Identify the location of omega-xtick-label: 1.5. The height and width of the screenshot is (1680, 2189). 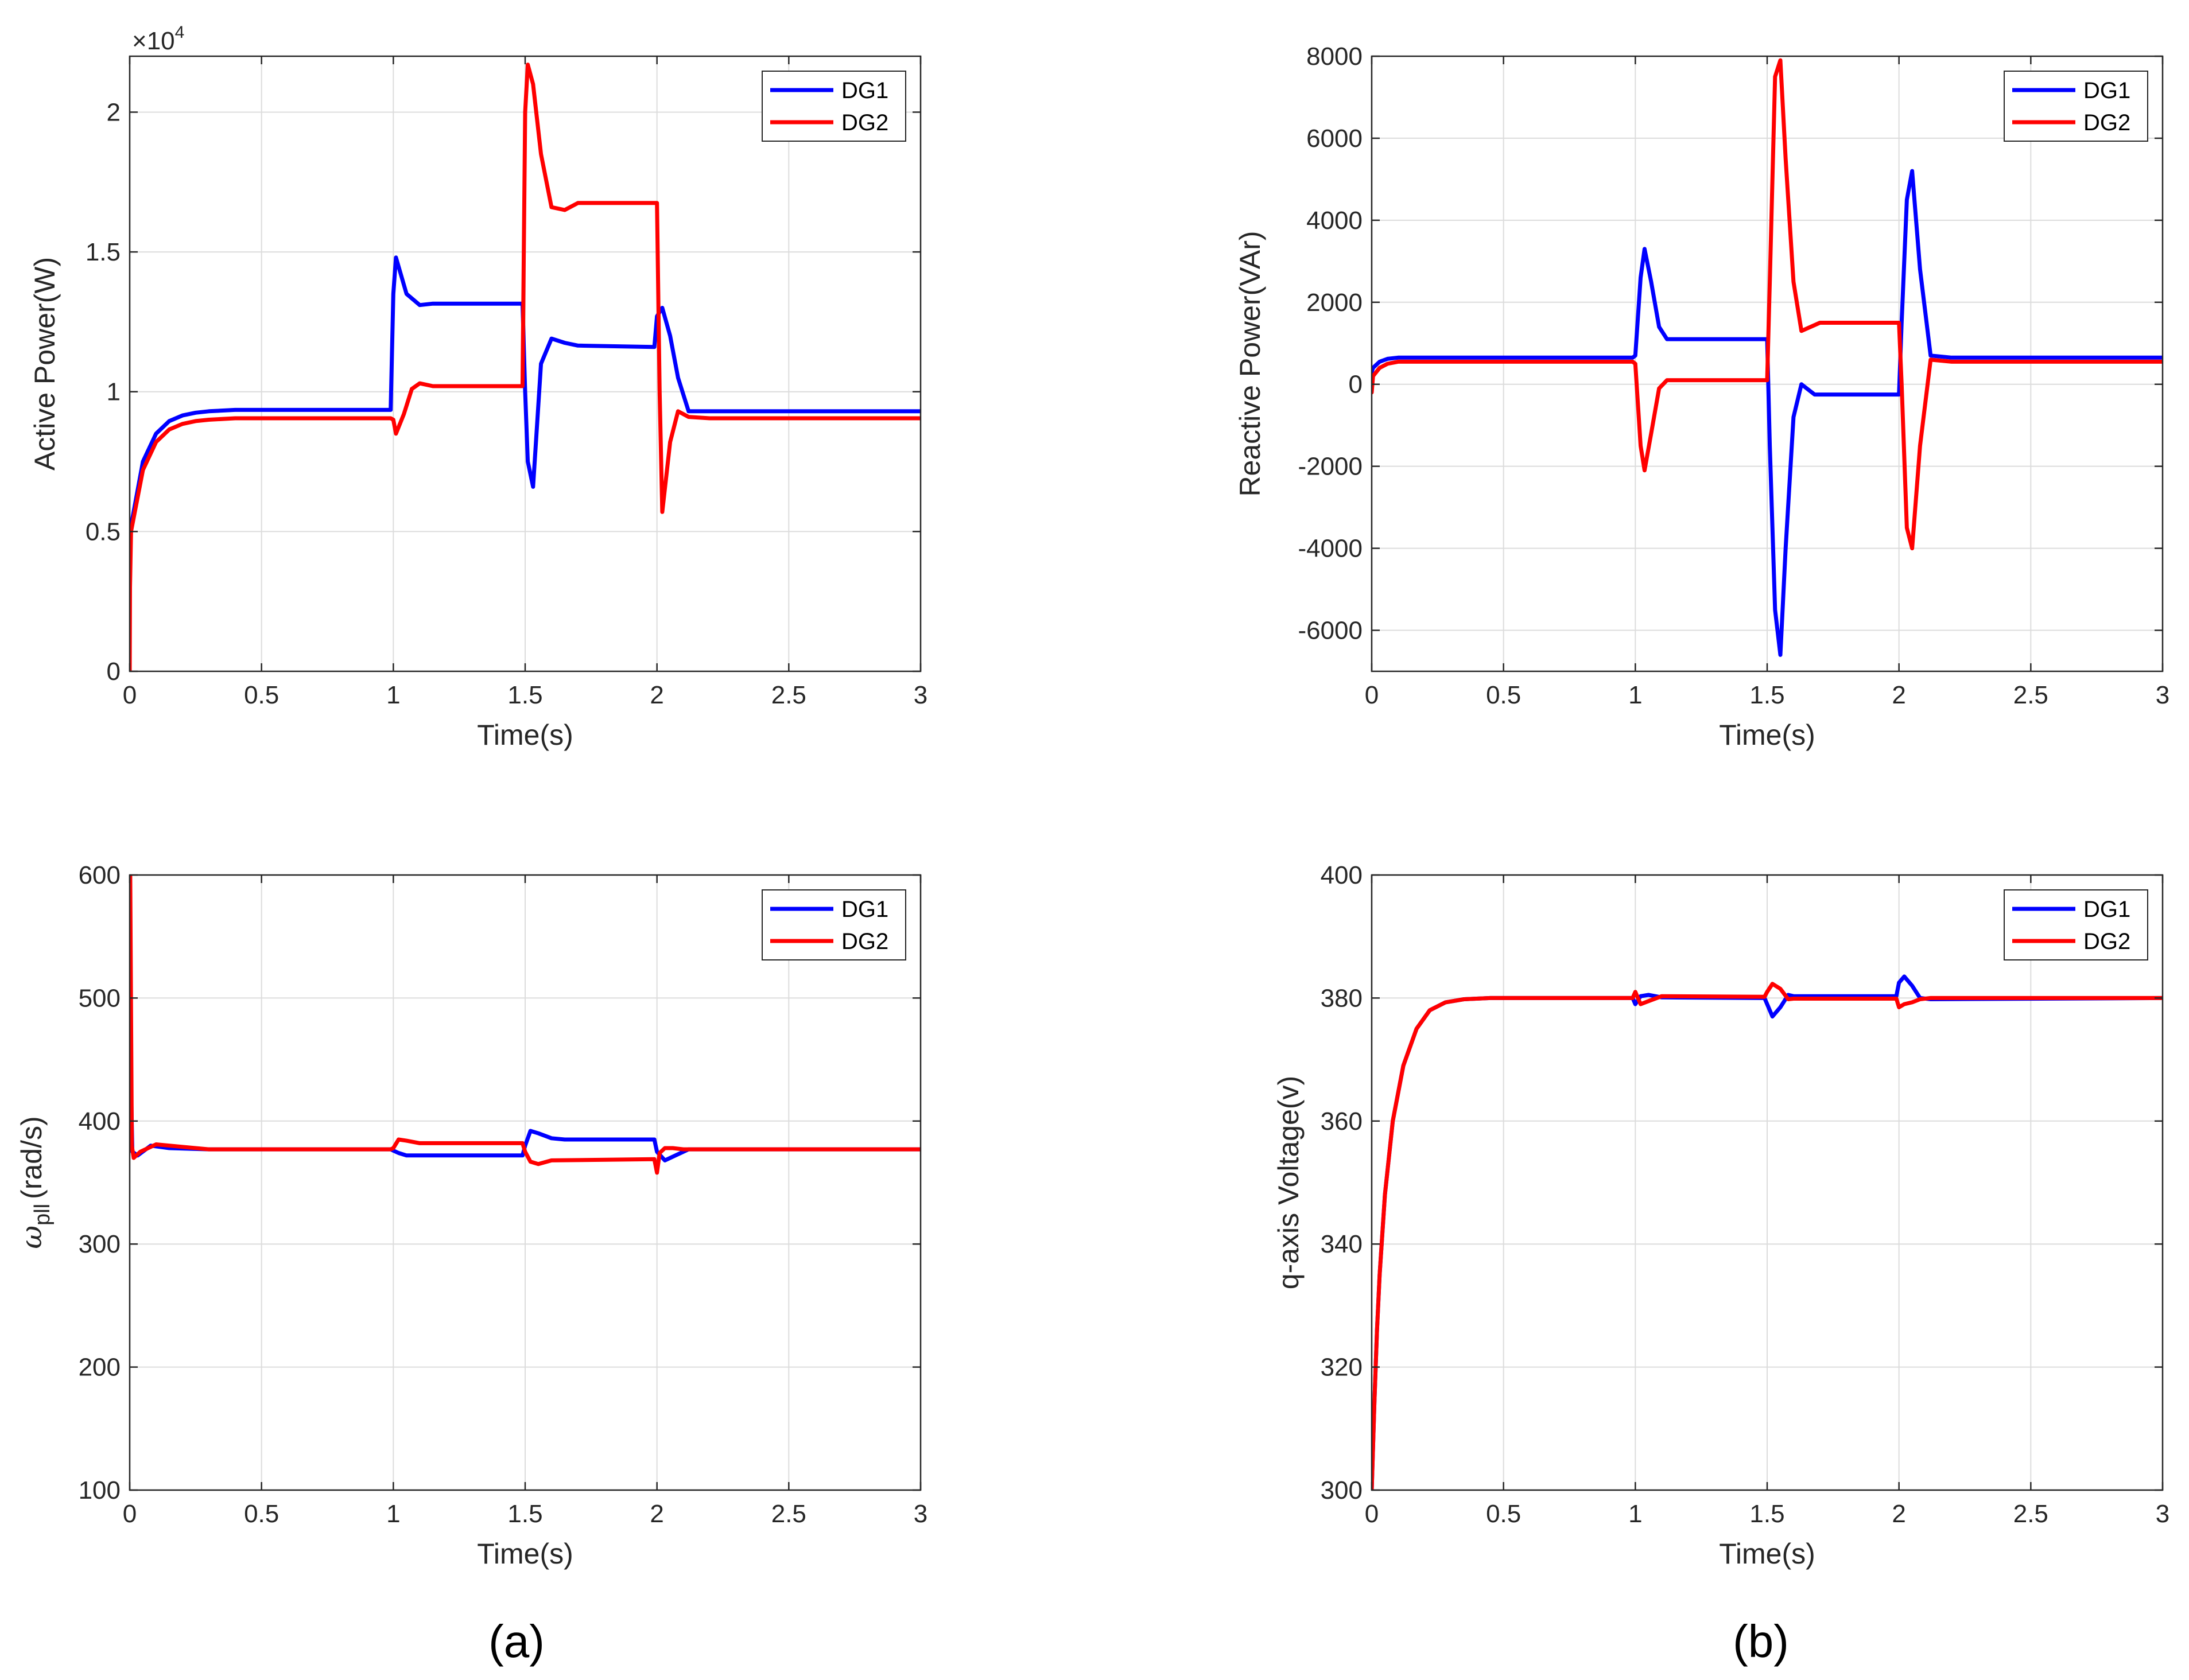
(524, 1514).